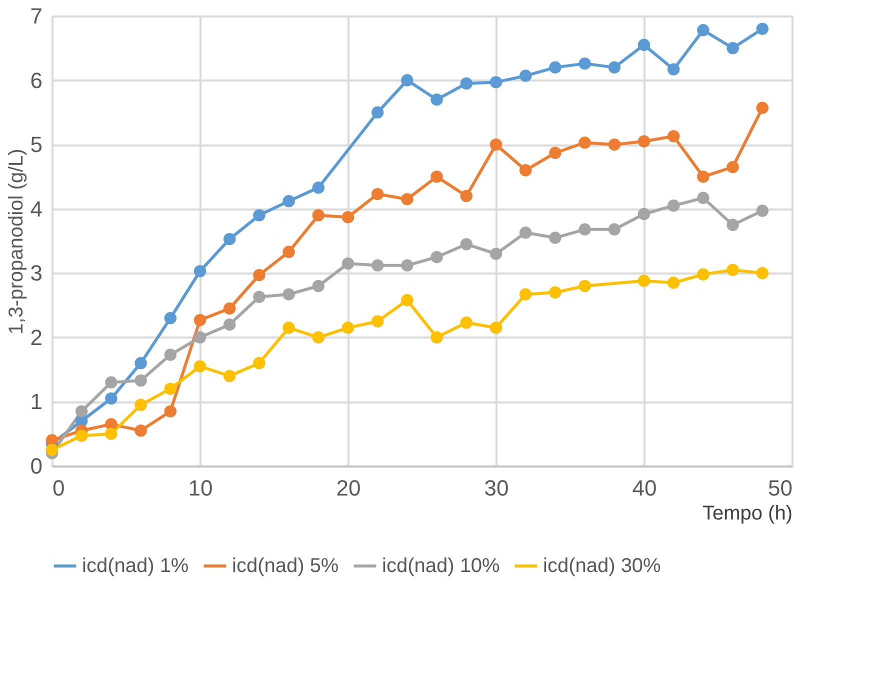 This screenshot has height=688, width=881. What do you see at coordinates (36, 80) in the screenshot?
I see `y-tick-label: 6` at bounding box center [36, 80].